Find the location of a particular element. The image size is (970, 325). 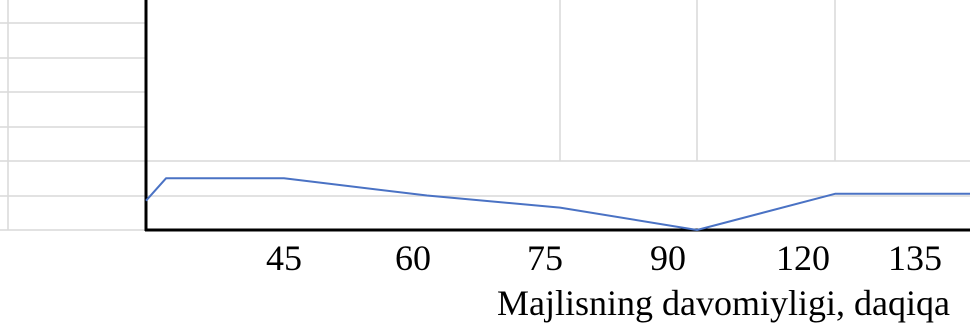

x-tick-label: 120 is located at coordinates (803, 258).